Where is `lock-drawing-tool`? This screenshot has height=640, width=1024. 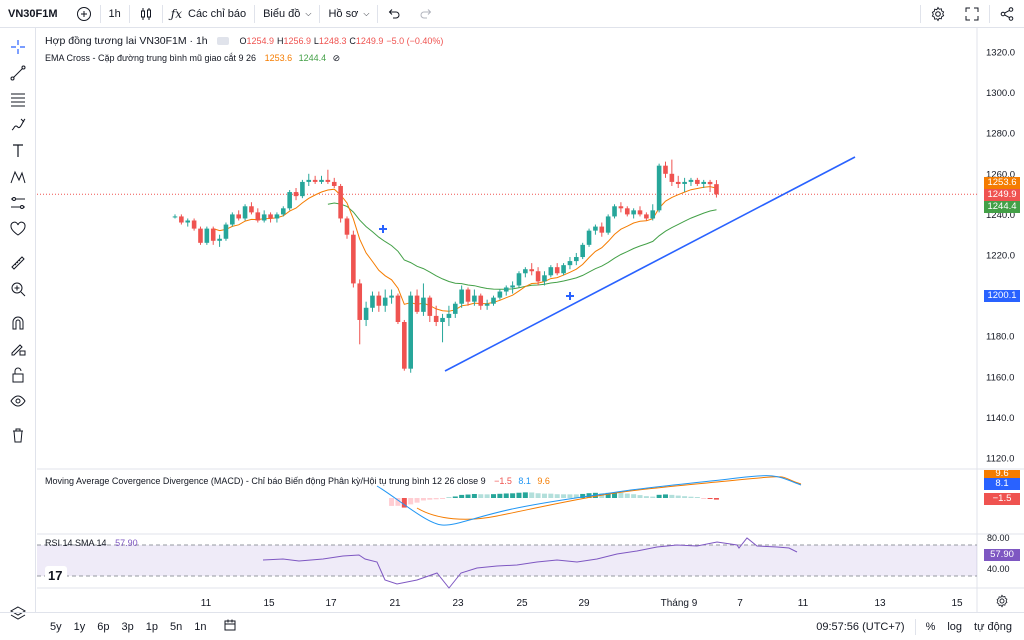
lock-drawing-tool is located at coordinates (18, 349).